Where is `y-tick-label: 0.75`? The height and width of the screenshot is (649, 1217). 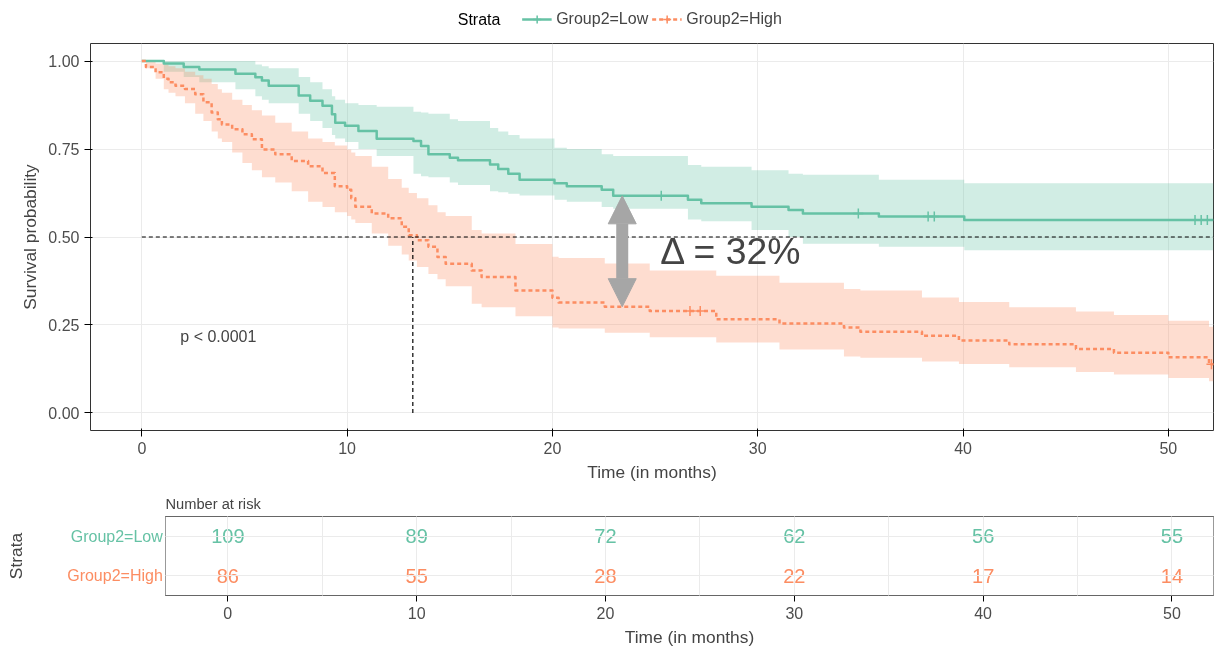
y-tick-label: 0.75 is located at coordinates (64, 150).